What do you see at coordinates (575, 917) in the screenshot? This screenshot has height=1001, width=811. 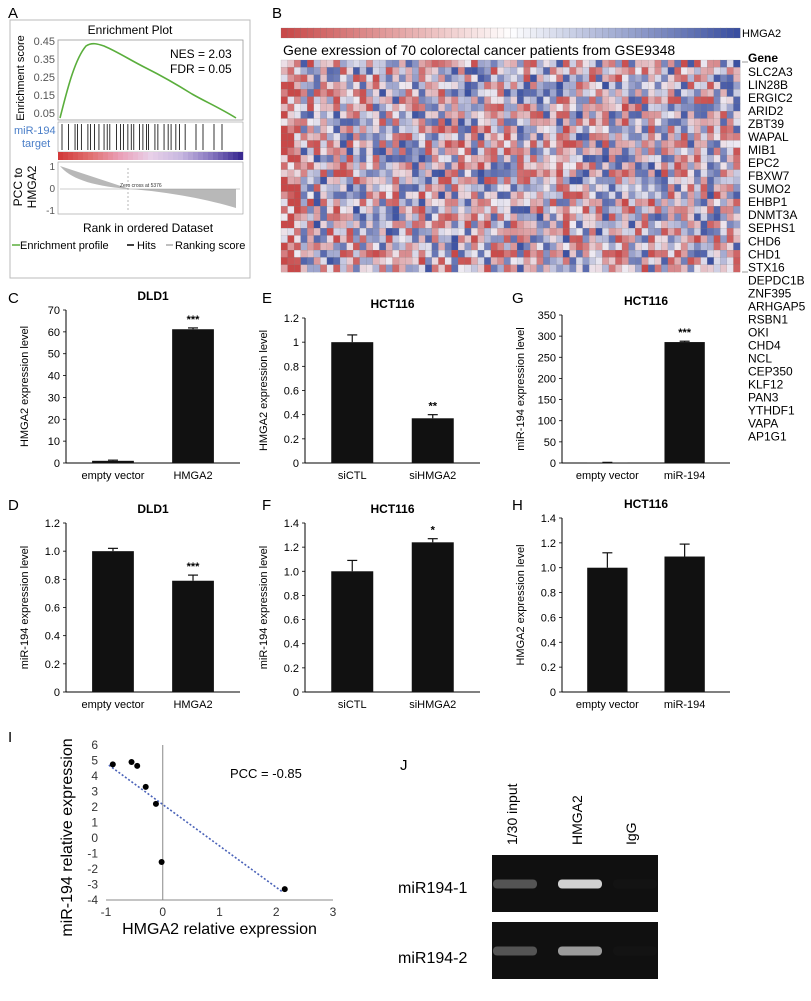 I see `gel-image` at bounding box center [575, 917].